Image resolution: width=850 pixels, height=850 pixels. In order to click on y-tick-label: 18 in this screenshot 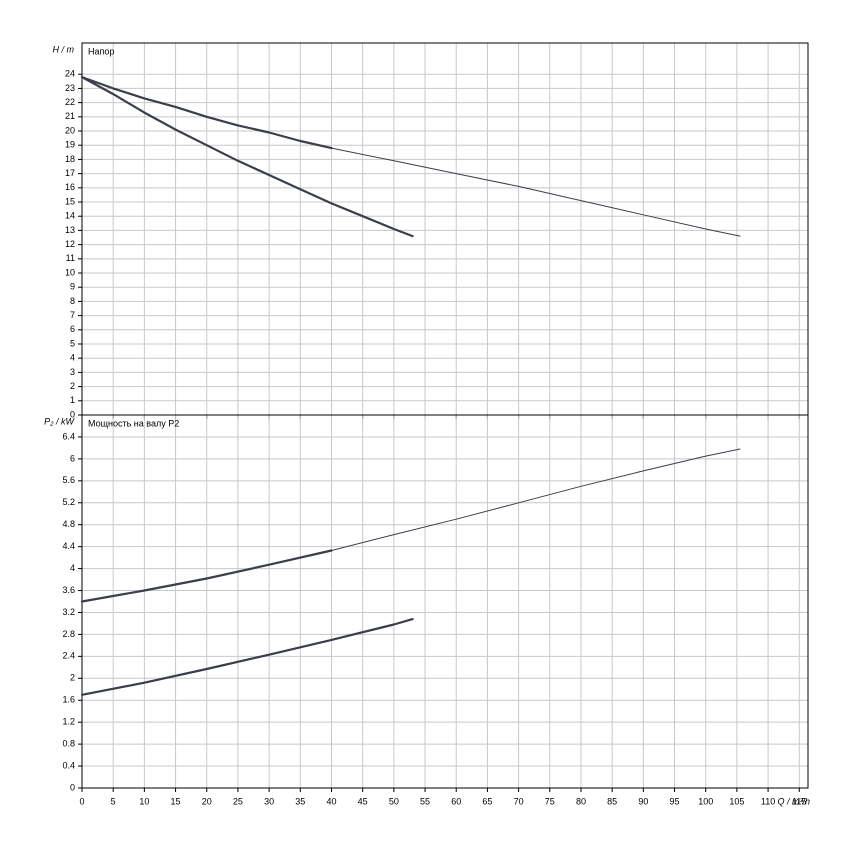, I will do `click(70, 159)`.